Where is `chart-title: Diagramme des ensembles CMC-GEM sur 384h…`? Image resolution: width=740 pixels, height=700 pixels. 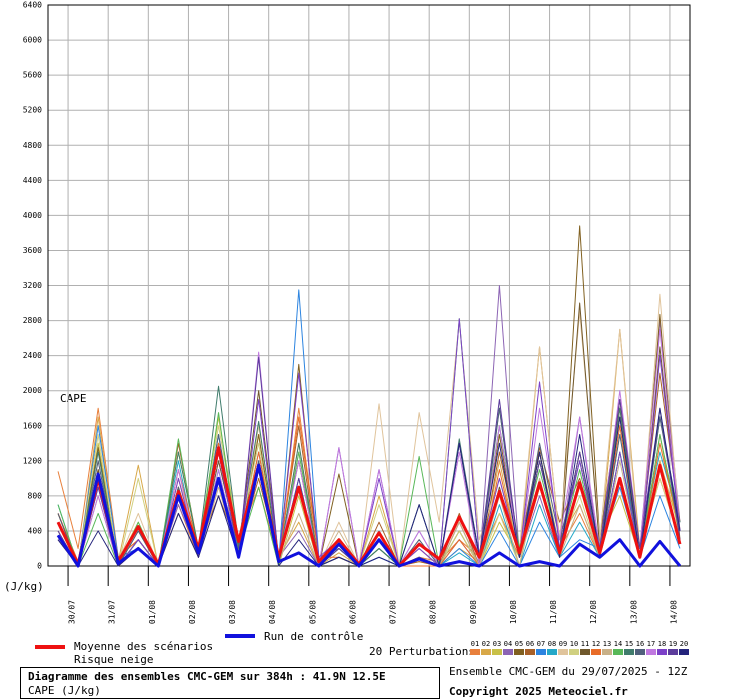 chart-title: Diagramme des ensembles CMC-GEM sur 384h… is located at coordinates (207, 676).